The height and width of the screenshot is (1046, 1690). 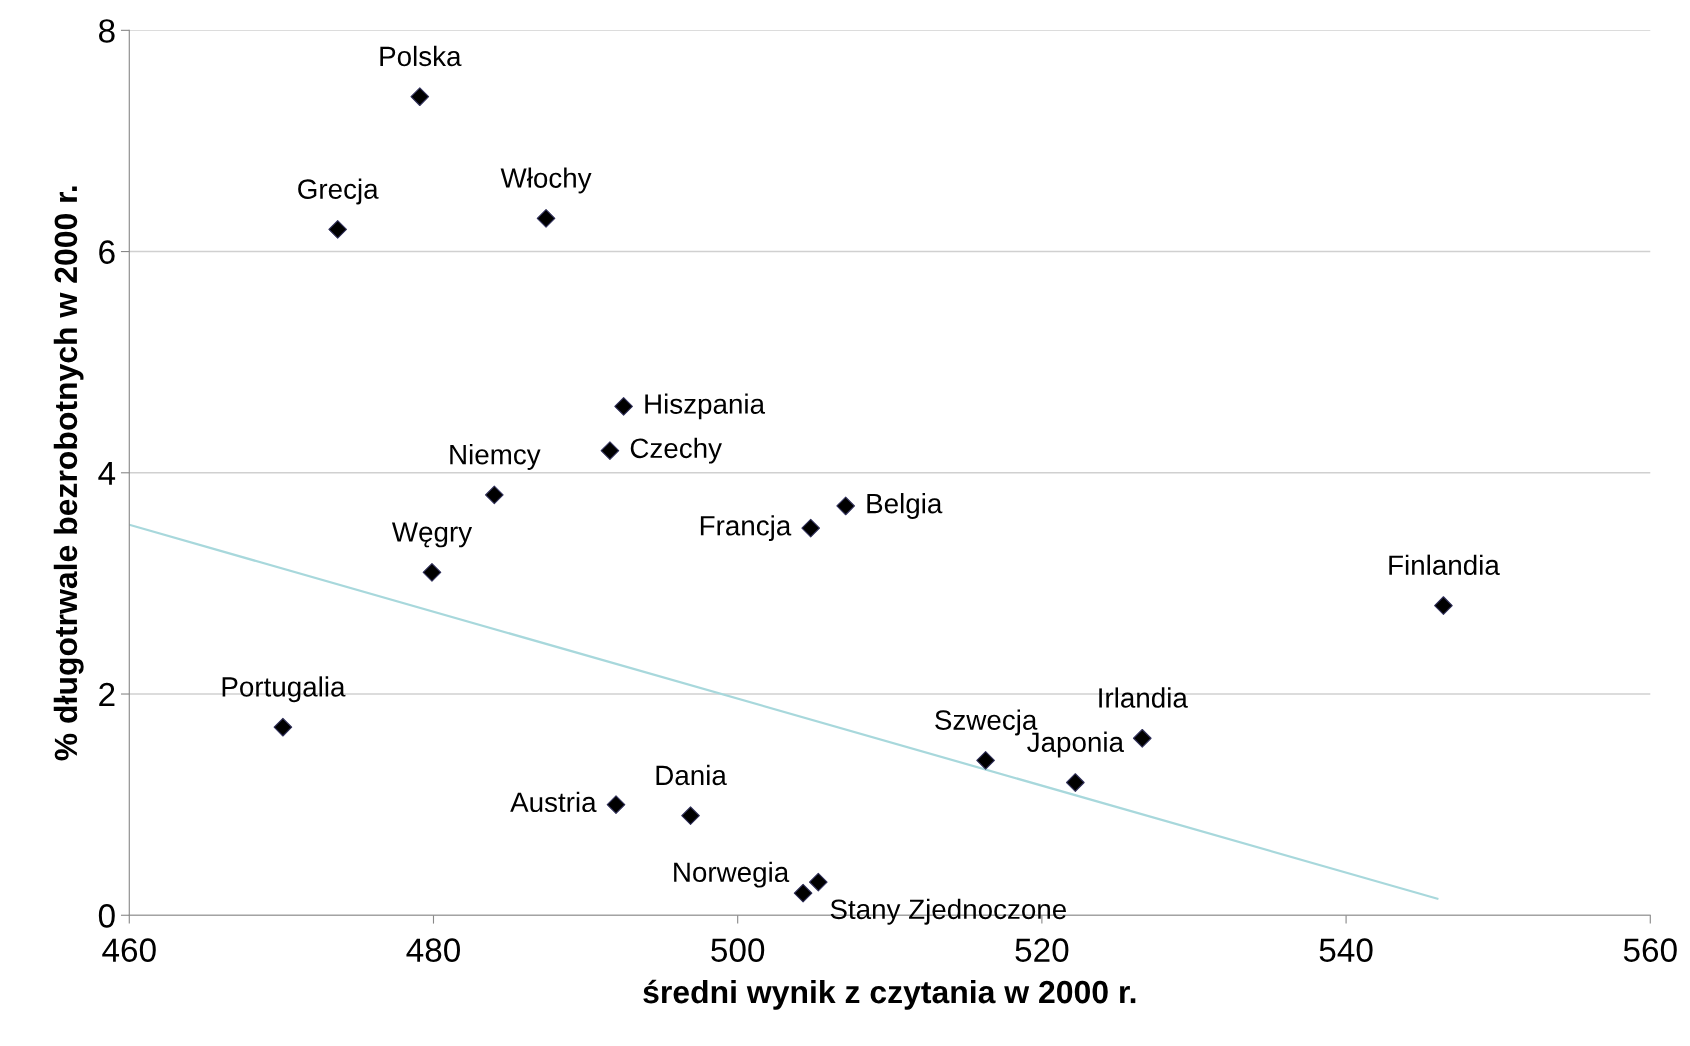 I want to click on y-tick-label: 4, so click(x=107, y=473).